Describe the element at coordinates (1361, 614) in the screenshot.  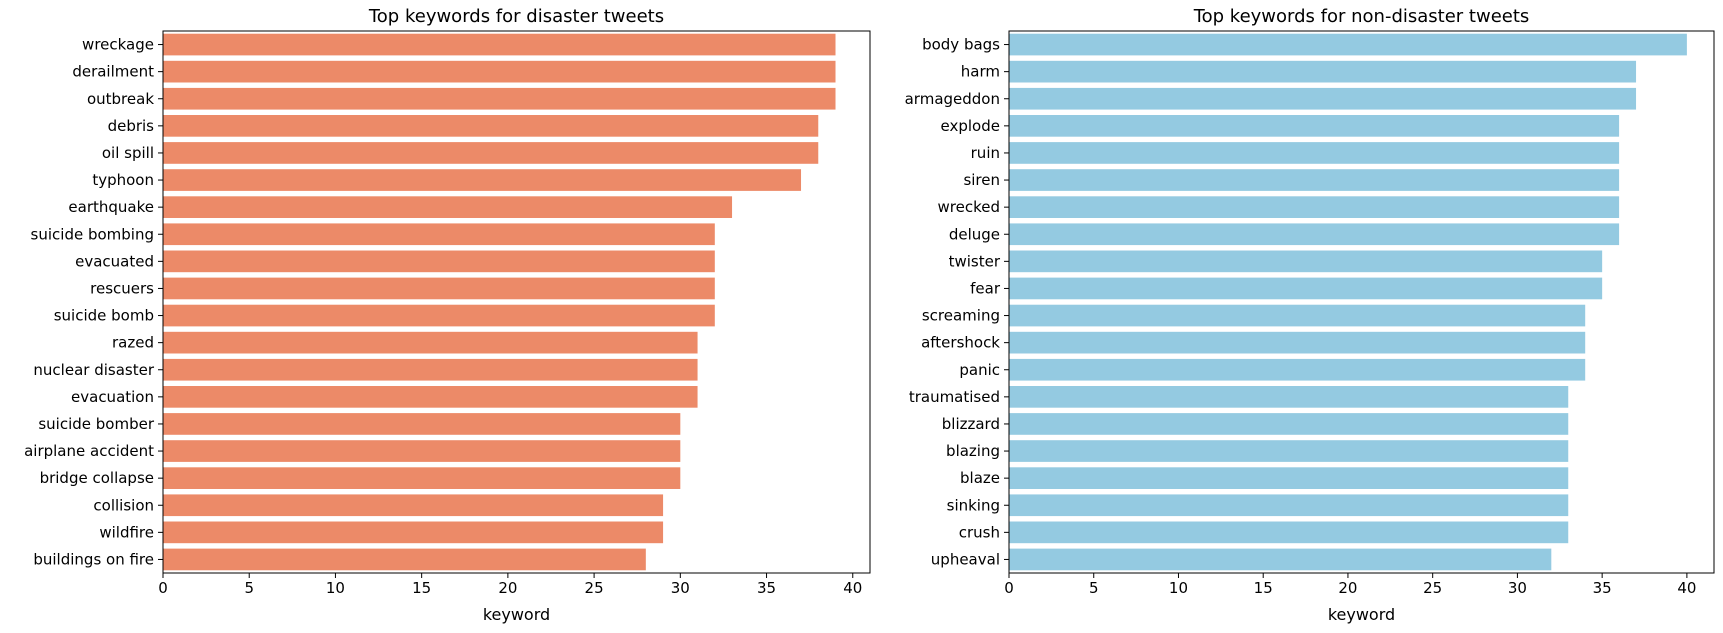
I see `chart2-xlabel: keyword` at that location.